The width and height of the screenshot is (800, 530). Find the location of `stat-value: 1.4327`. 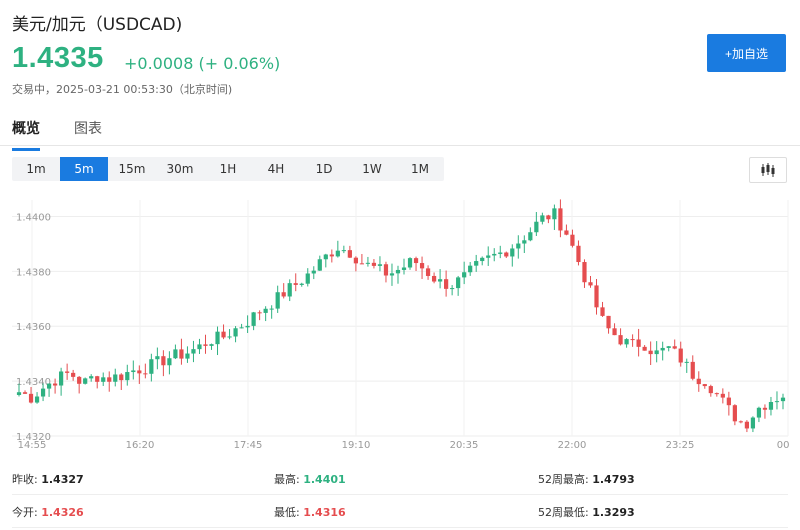

stat-value: 1.4327 is located at coordinates (62, 479).